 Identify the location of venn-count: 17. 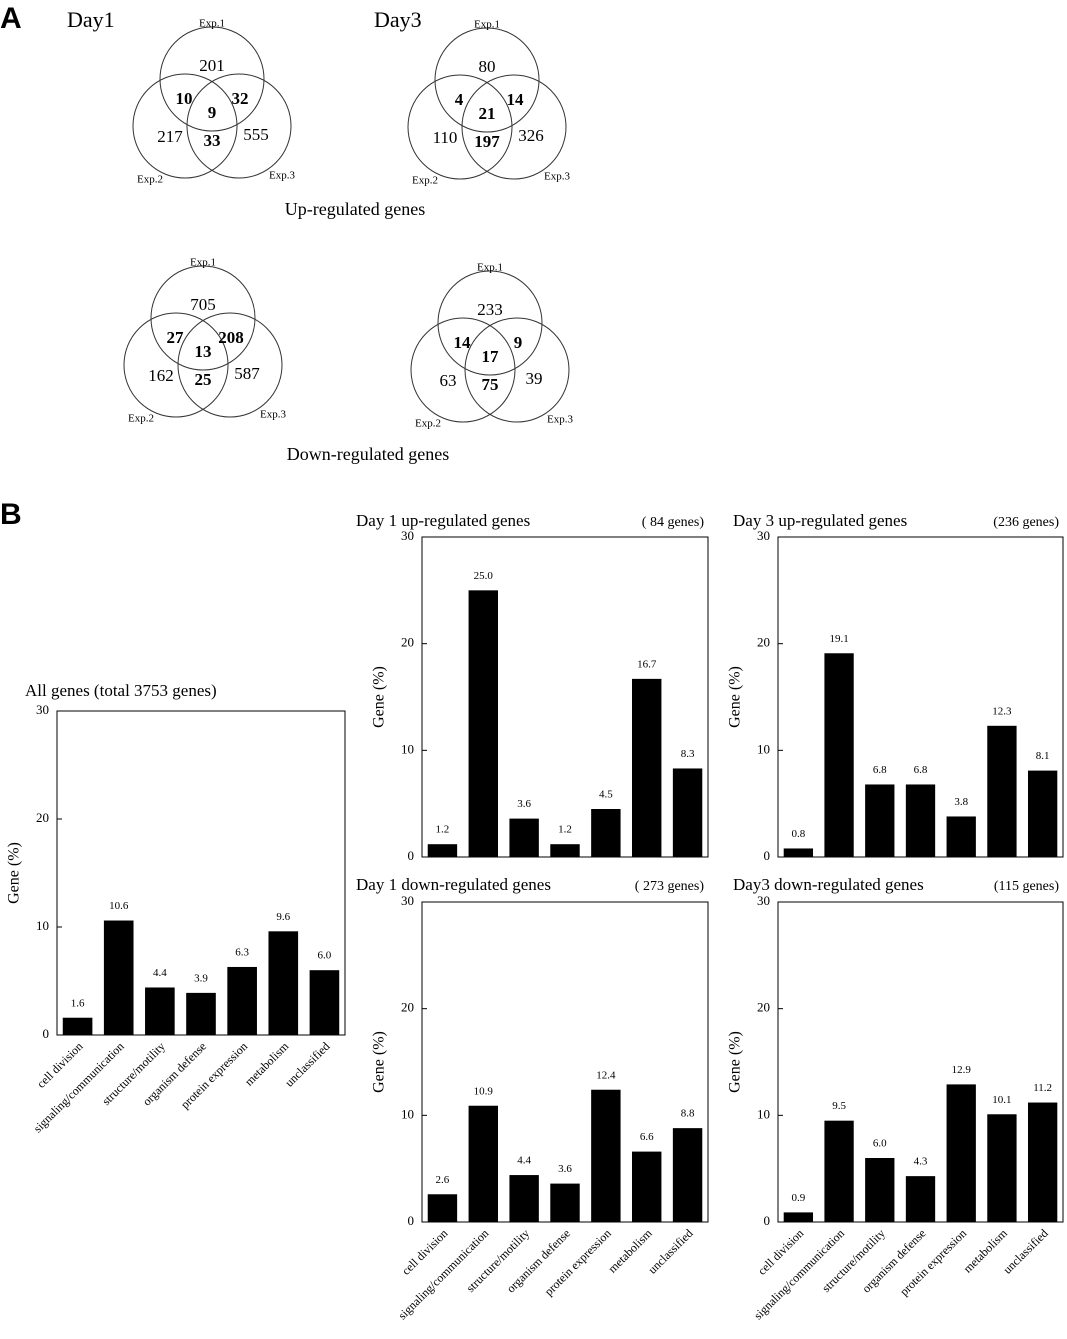
(491, 356).